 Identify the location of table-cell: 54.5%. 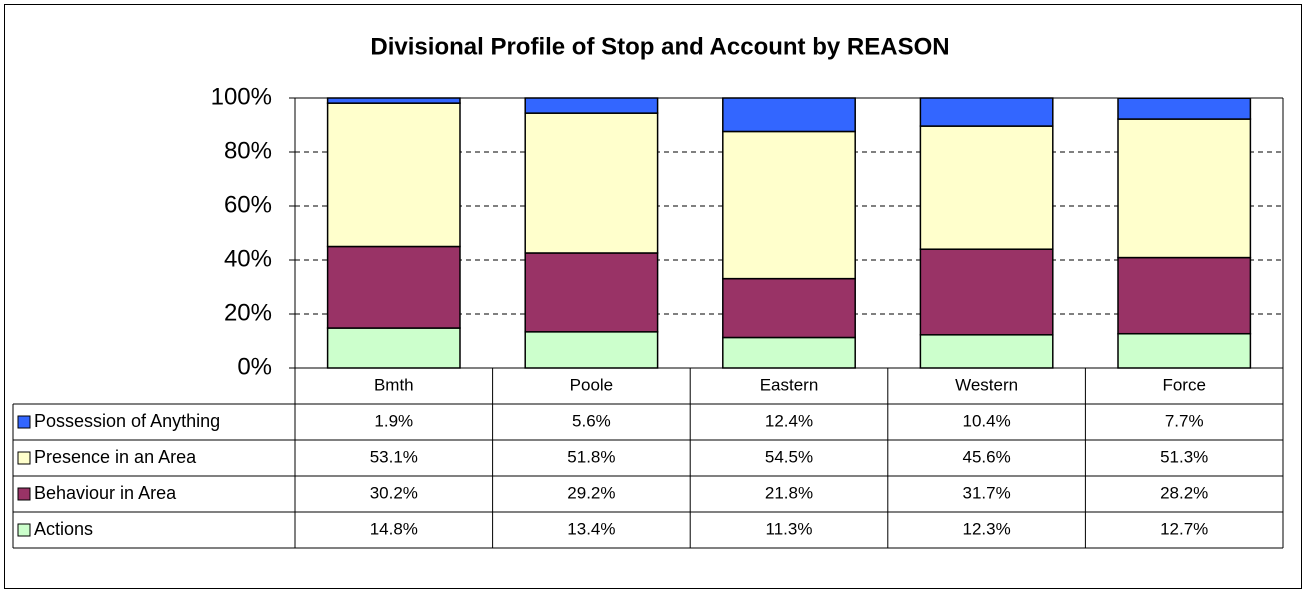
(789, 456).